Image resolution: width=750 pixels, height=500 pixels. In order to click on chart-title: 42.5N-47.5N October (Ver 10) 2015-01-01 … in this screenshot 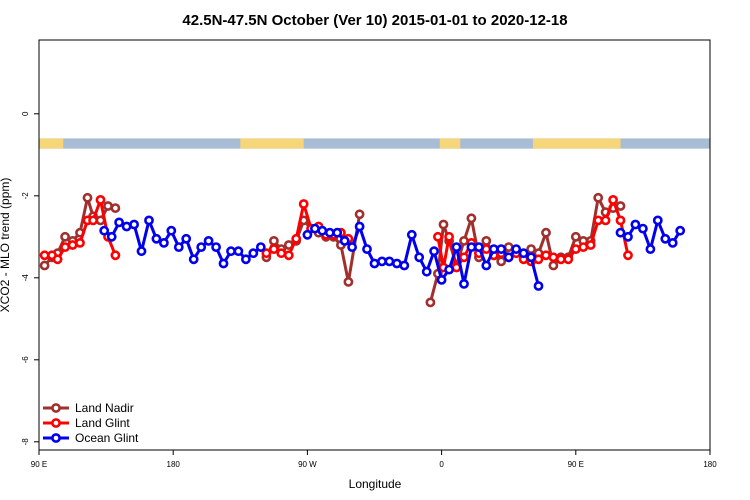, I will do `click(374, 20)`.